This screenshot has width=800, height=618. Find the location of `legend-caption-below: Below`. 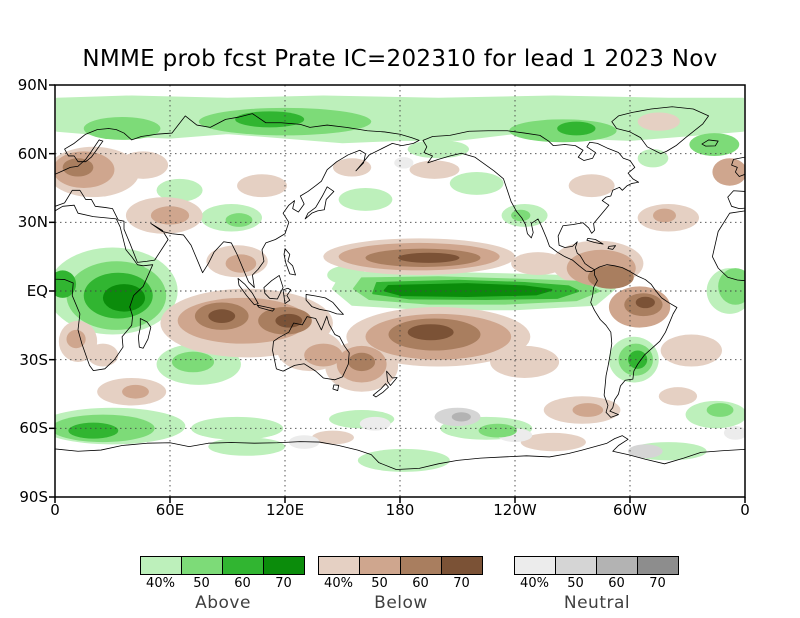

legend-caption-below: Below is located at coordinates (401, 603).